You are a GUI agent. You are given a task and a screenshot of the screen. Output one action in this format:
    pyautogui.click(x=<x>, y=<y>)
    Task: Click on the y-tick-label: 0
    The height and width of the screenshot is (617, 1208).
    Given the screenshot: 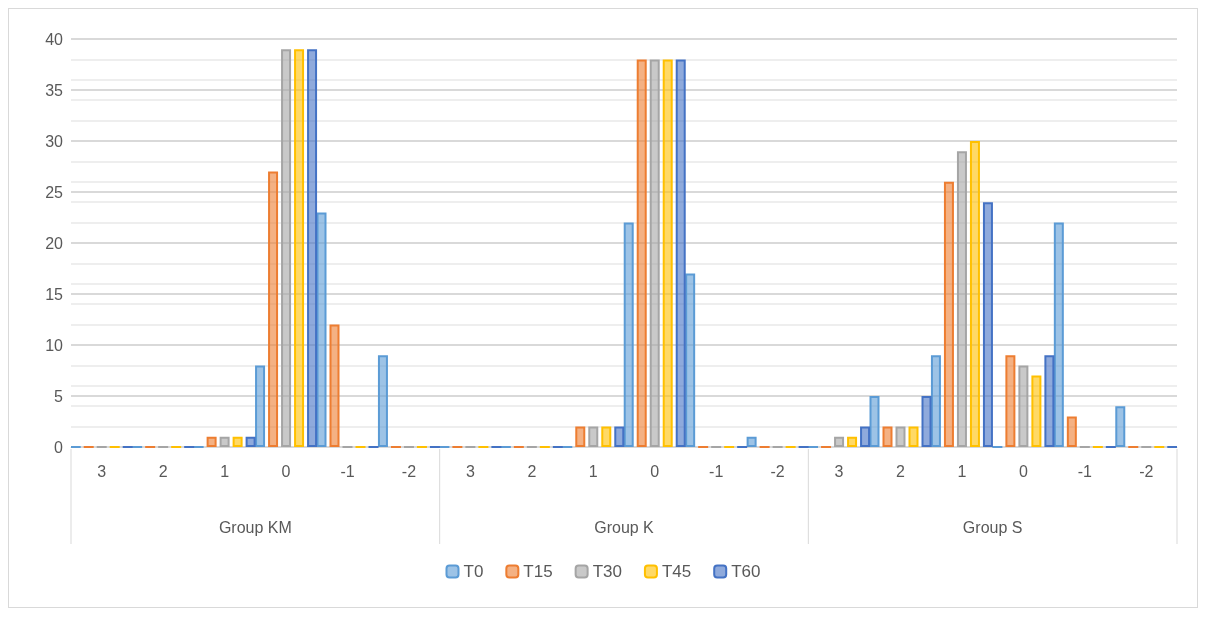 What is the action you would take?
    pyautogui.click(x=59, y=447)
    